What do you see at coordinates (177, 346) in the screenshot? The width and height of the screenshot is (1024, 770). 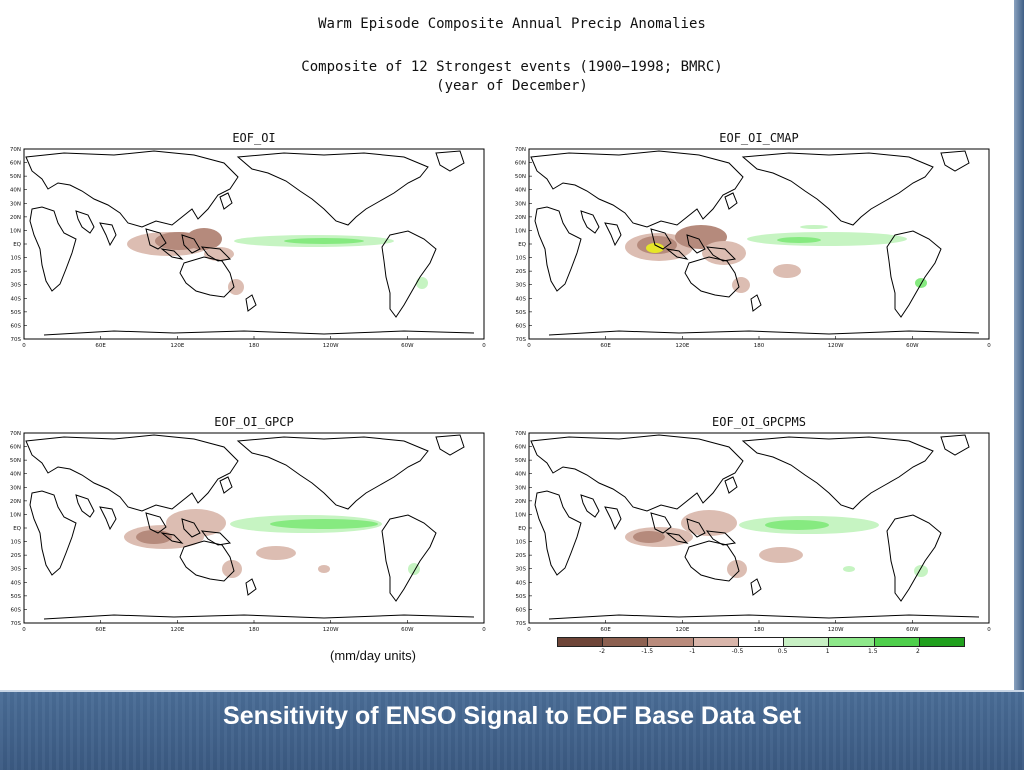 I see `lon-label: 120E` at bounding box center [177, 346].